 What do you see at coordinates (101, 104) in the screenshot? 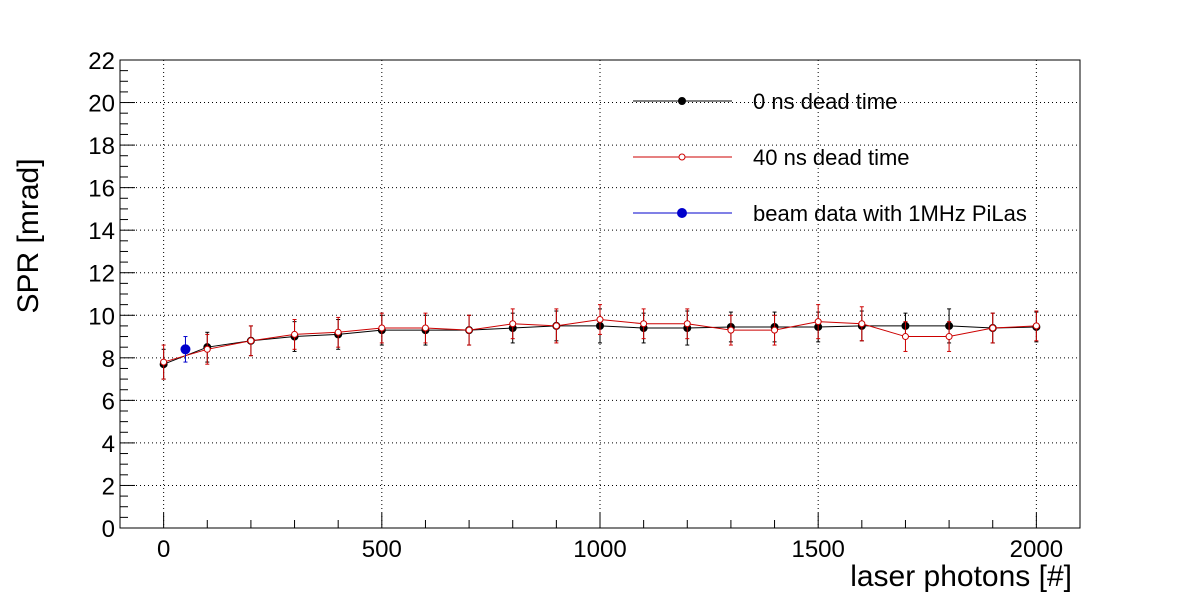
I see `y-tick-label: 20` at bounding box center [101, 104].